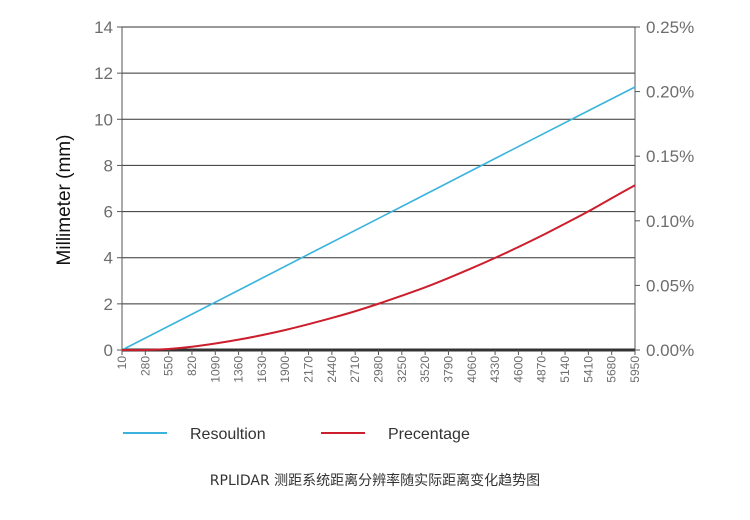 Image resolution: width=750 pixels, height=520 pixels. Describe the element at coordinates (518, 369) in the screenshot. I see `x-tick-label: 4600` at that location.